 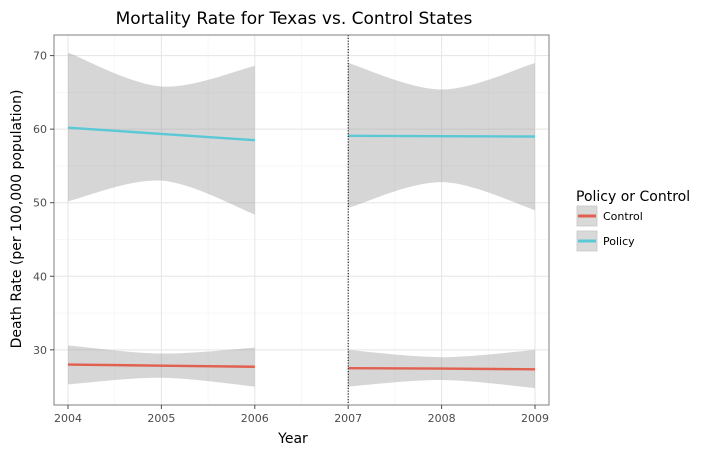 What do you see at coordinates (633, 197) in the screenshot?
I see `legend-title: Policy or Control` at bounding box center [633, 197].